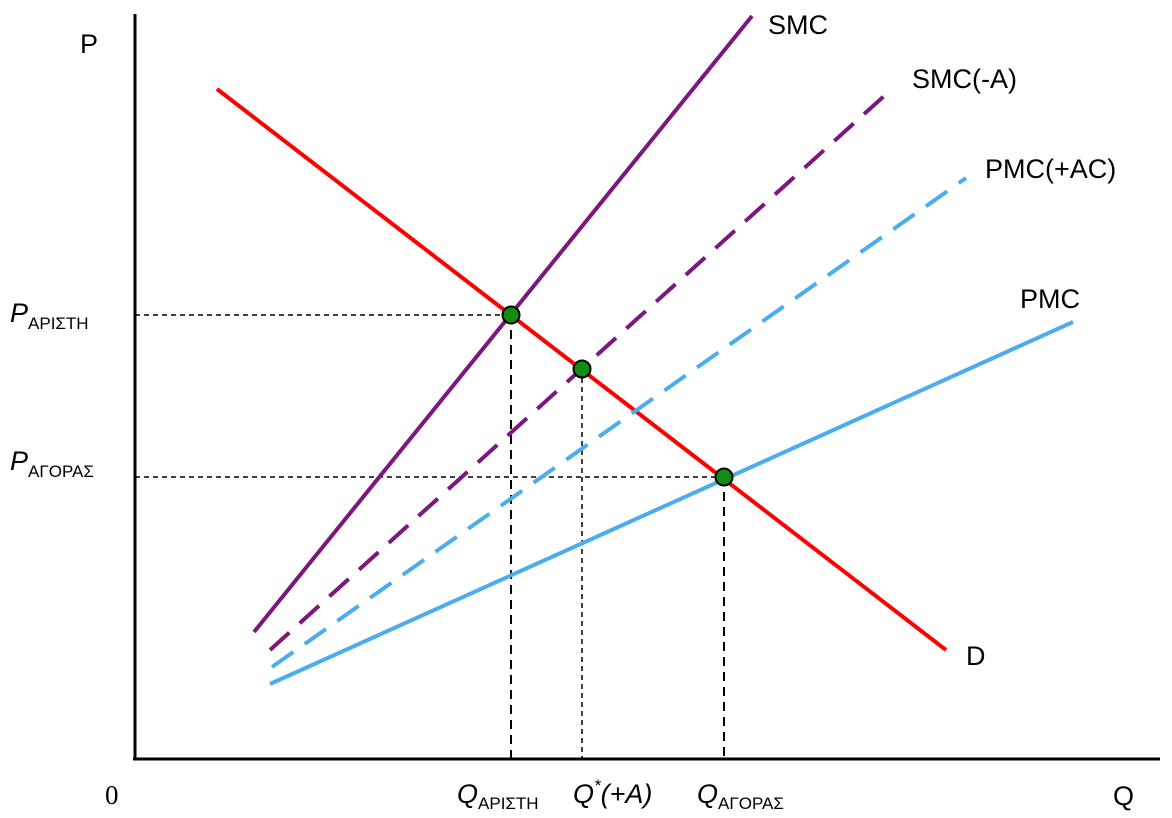 The image size is (1172, 818). Describe the element at coordinates (964, 79) in the screenshot. I see `series-label-smc-minus-a: SMC(-A)` at that location.